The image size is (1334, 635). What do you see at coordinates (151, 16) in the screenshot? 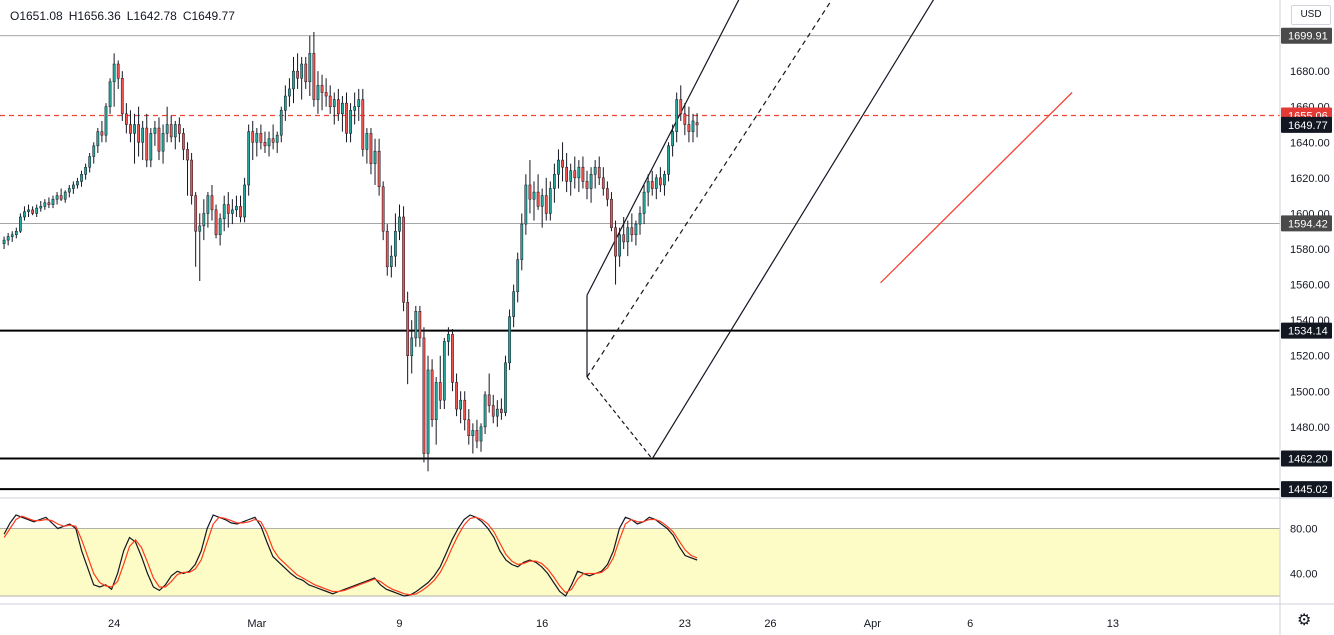
I see `ohlc-low: L1642.78` at bounding box center [151, 16].